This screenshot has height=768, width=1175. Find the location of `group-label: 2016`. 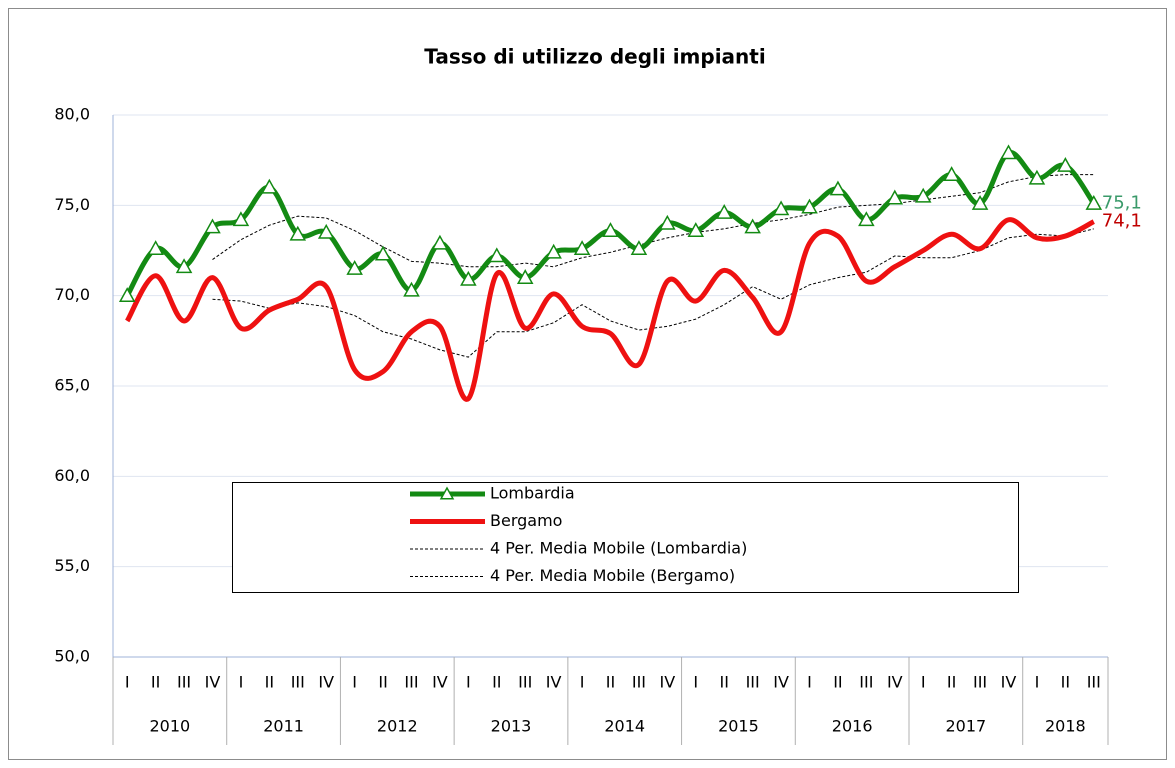

group-label: 2016 is located at coordinates (852, 726).